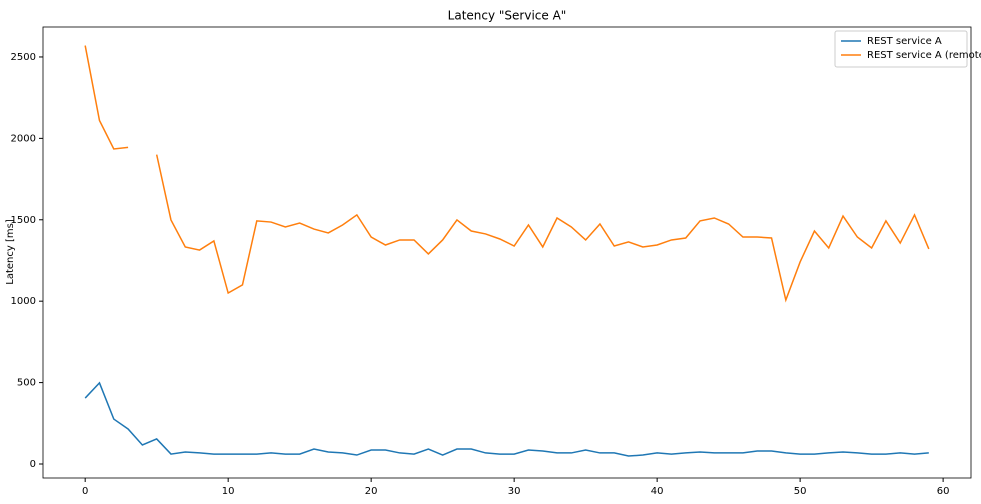  I want to click on y-axis-label: Latency [ms], so click(10, 252).